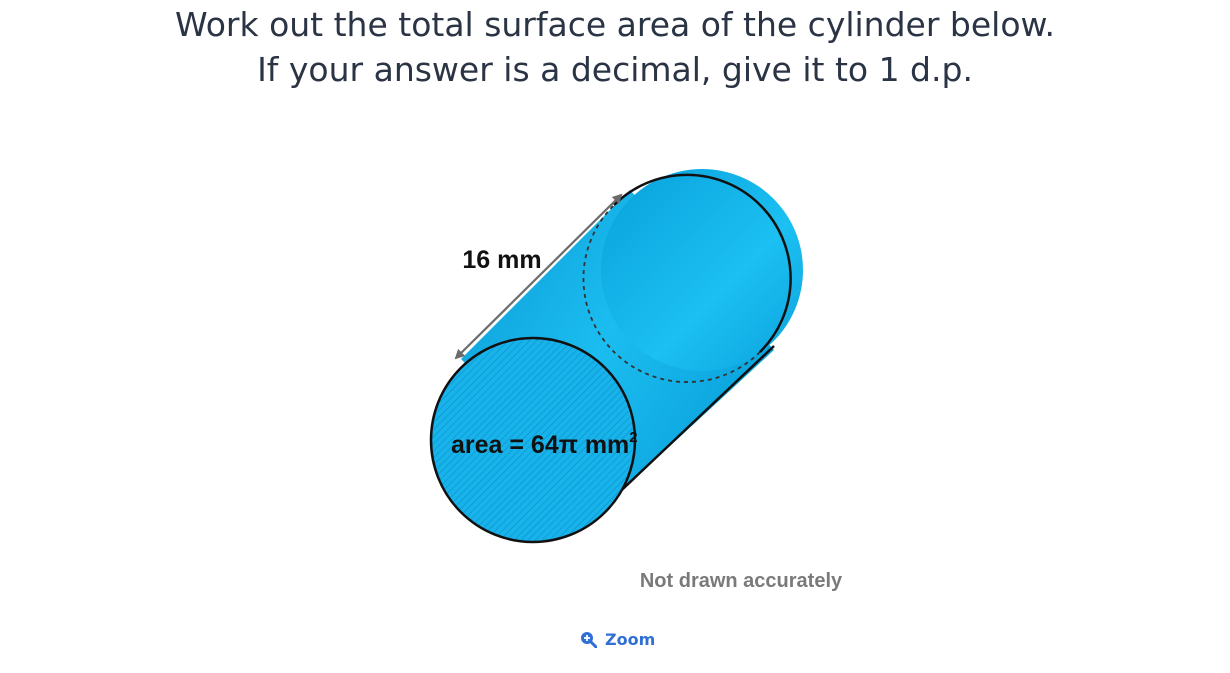 This screenshot has width=1230, height=673. I want to click on not-accurate-note: Not drawn accurately, so click(741, 581).